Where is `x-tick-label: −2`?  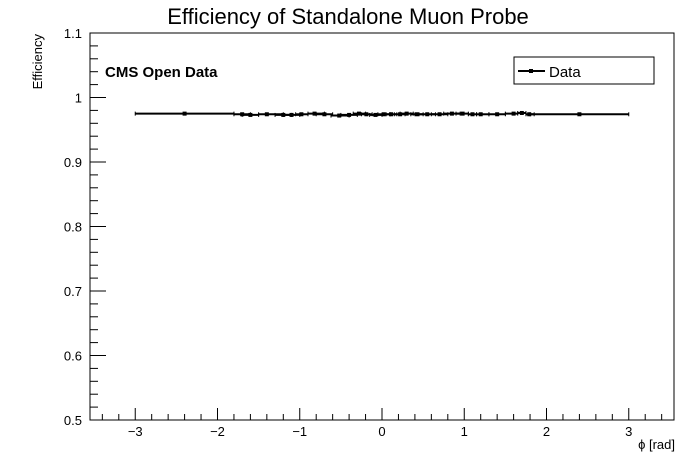
x-tick-label: −2 is located at coordinates (217, 431).